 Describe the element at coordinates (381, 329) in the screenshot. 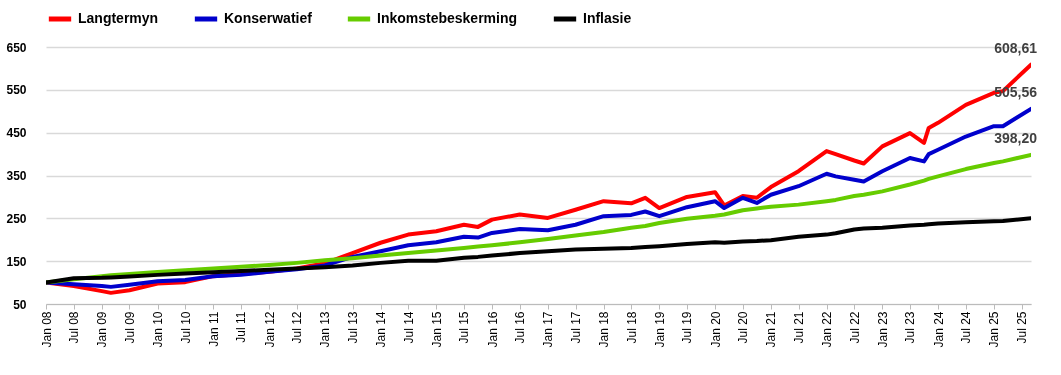

I see `x-tick-label: Jan 14` at that location.